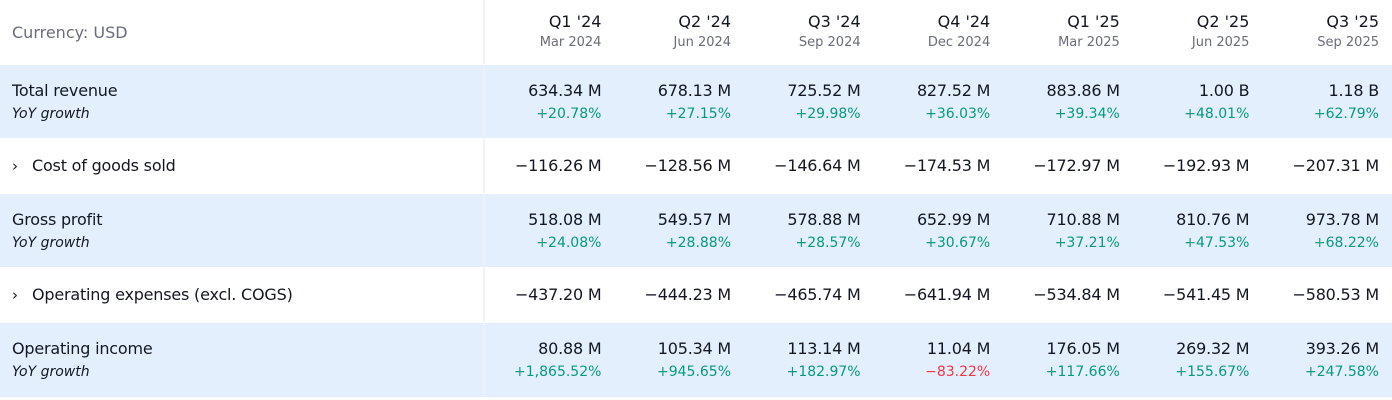 The height and width of the screenshot is (400, 1392). What do you see at coordinates (1354, 90) in the screenshot?
I see `value: 1.18 B` at bounding box center [1354, 90].